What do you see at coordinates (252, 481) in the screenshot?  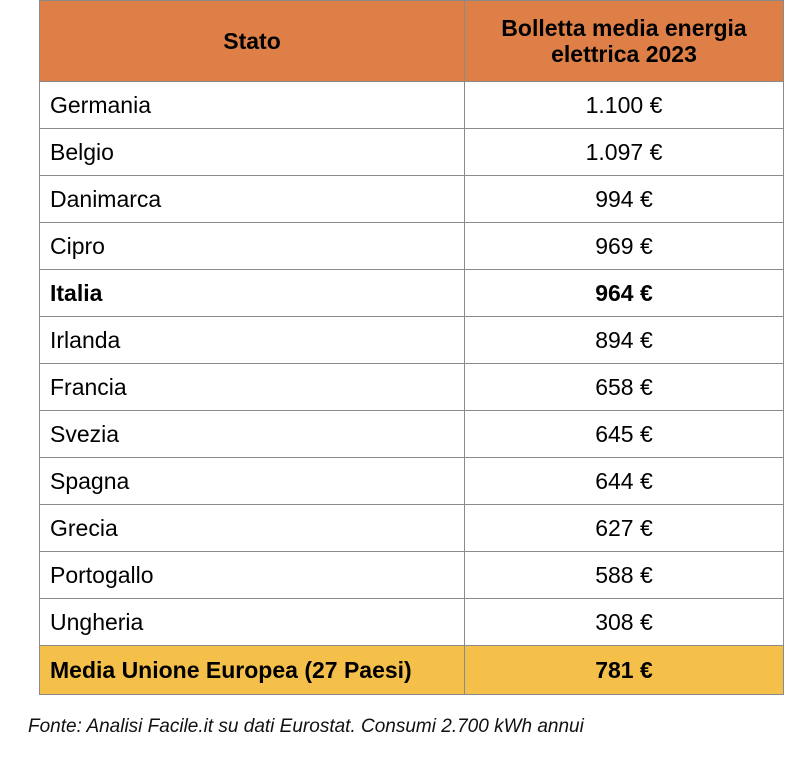 I see `row-state: Spagna` at bounding box center [252, 481].